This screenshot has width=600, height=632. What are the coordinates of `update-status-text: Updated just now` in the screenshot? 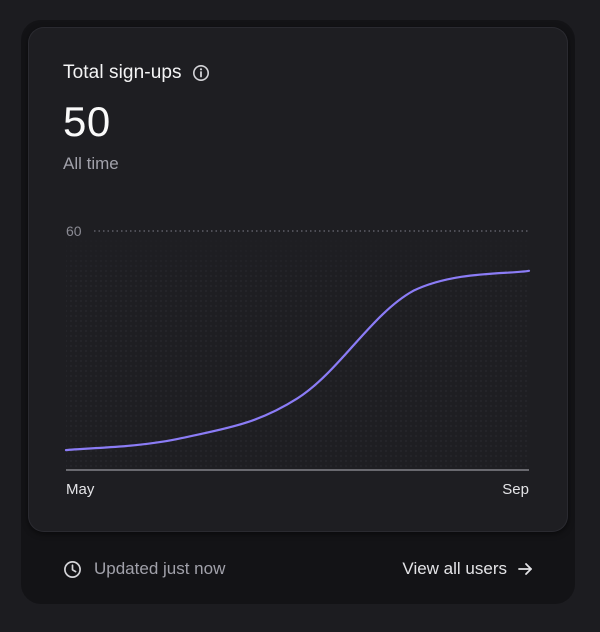 It's located at (160, 568).